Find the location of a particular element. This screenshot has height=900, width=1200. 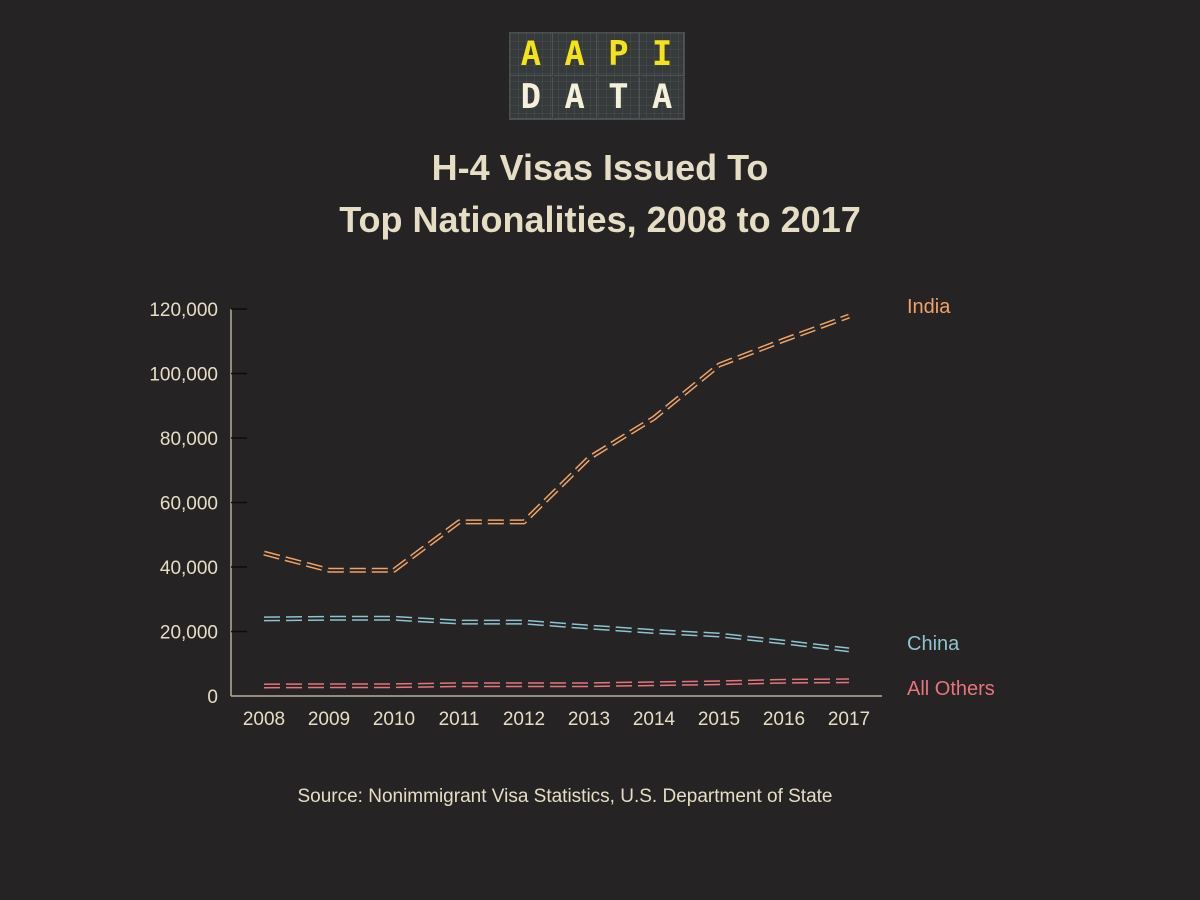

logo-letter: D is located at coordinates (531, 97).